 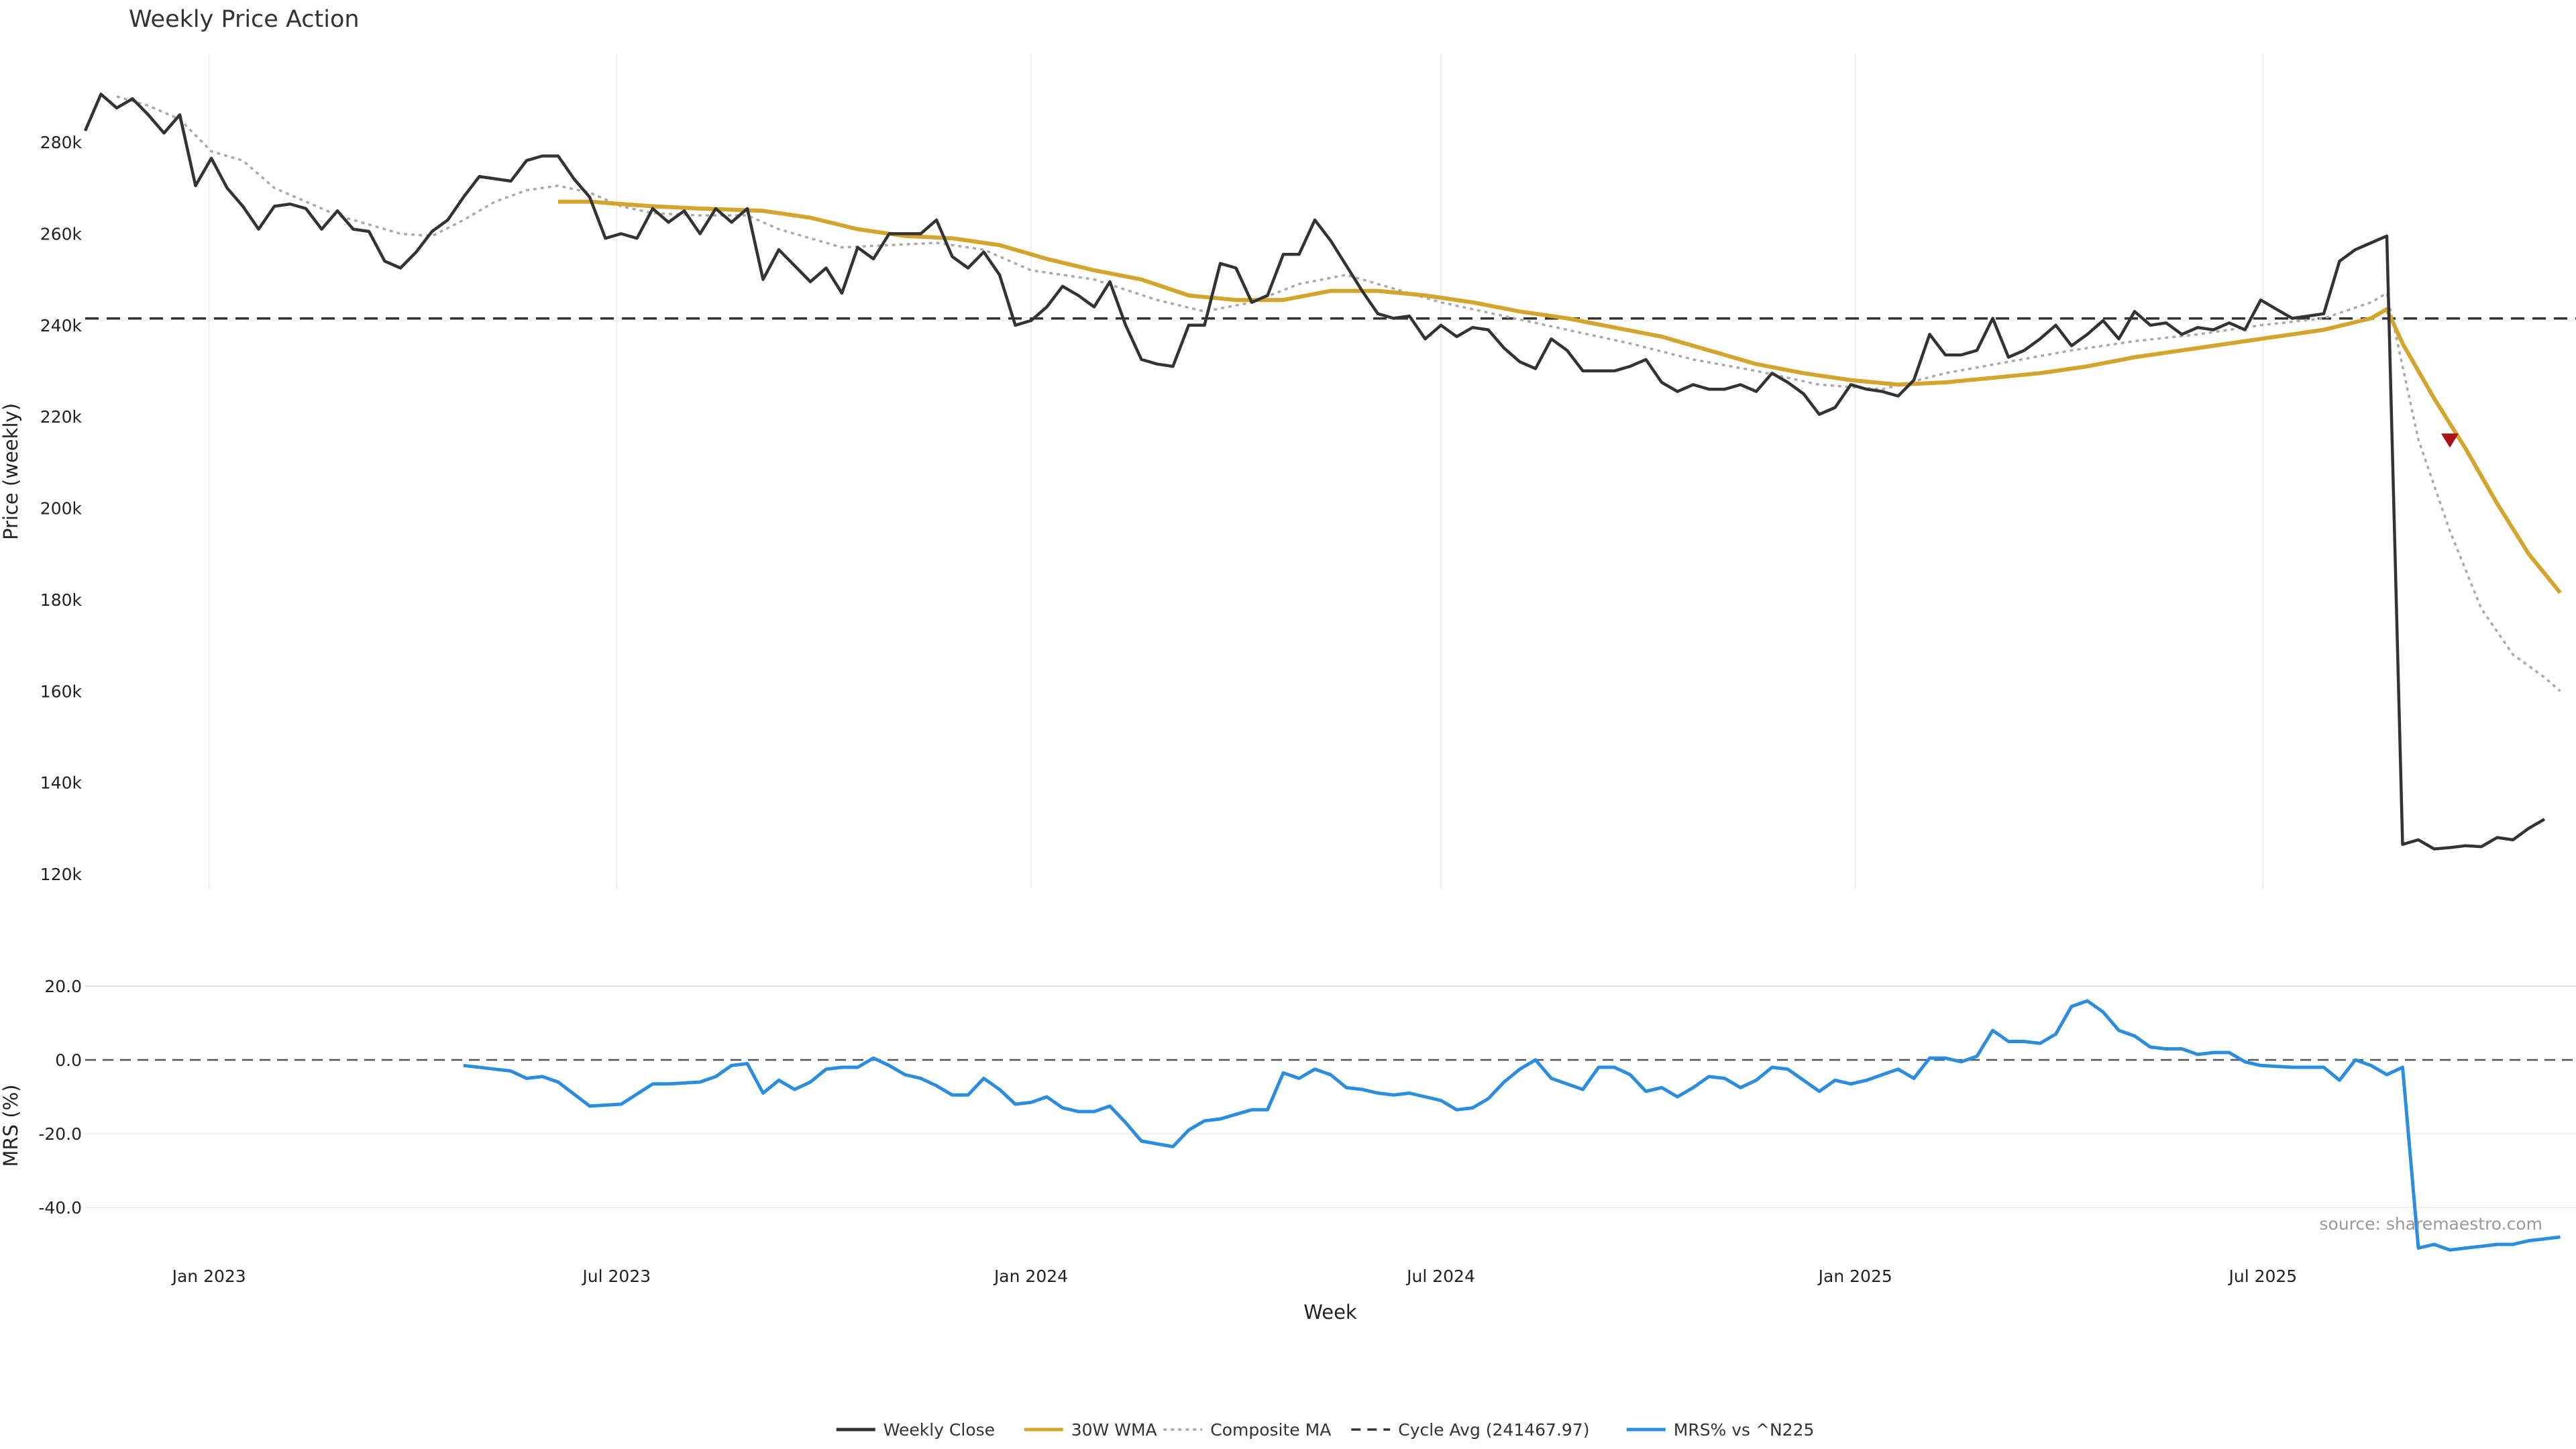 What do you see at coordinates (61, 509) in the screenshot?
I see `price-y-tick-label: 200k` at bounding box center [61, 509].